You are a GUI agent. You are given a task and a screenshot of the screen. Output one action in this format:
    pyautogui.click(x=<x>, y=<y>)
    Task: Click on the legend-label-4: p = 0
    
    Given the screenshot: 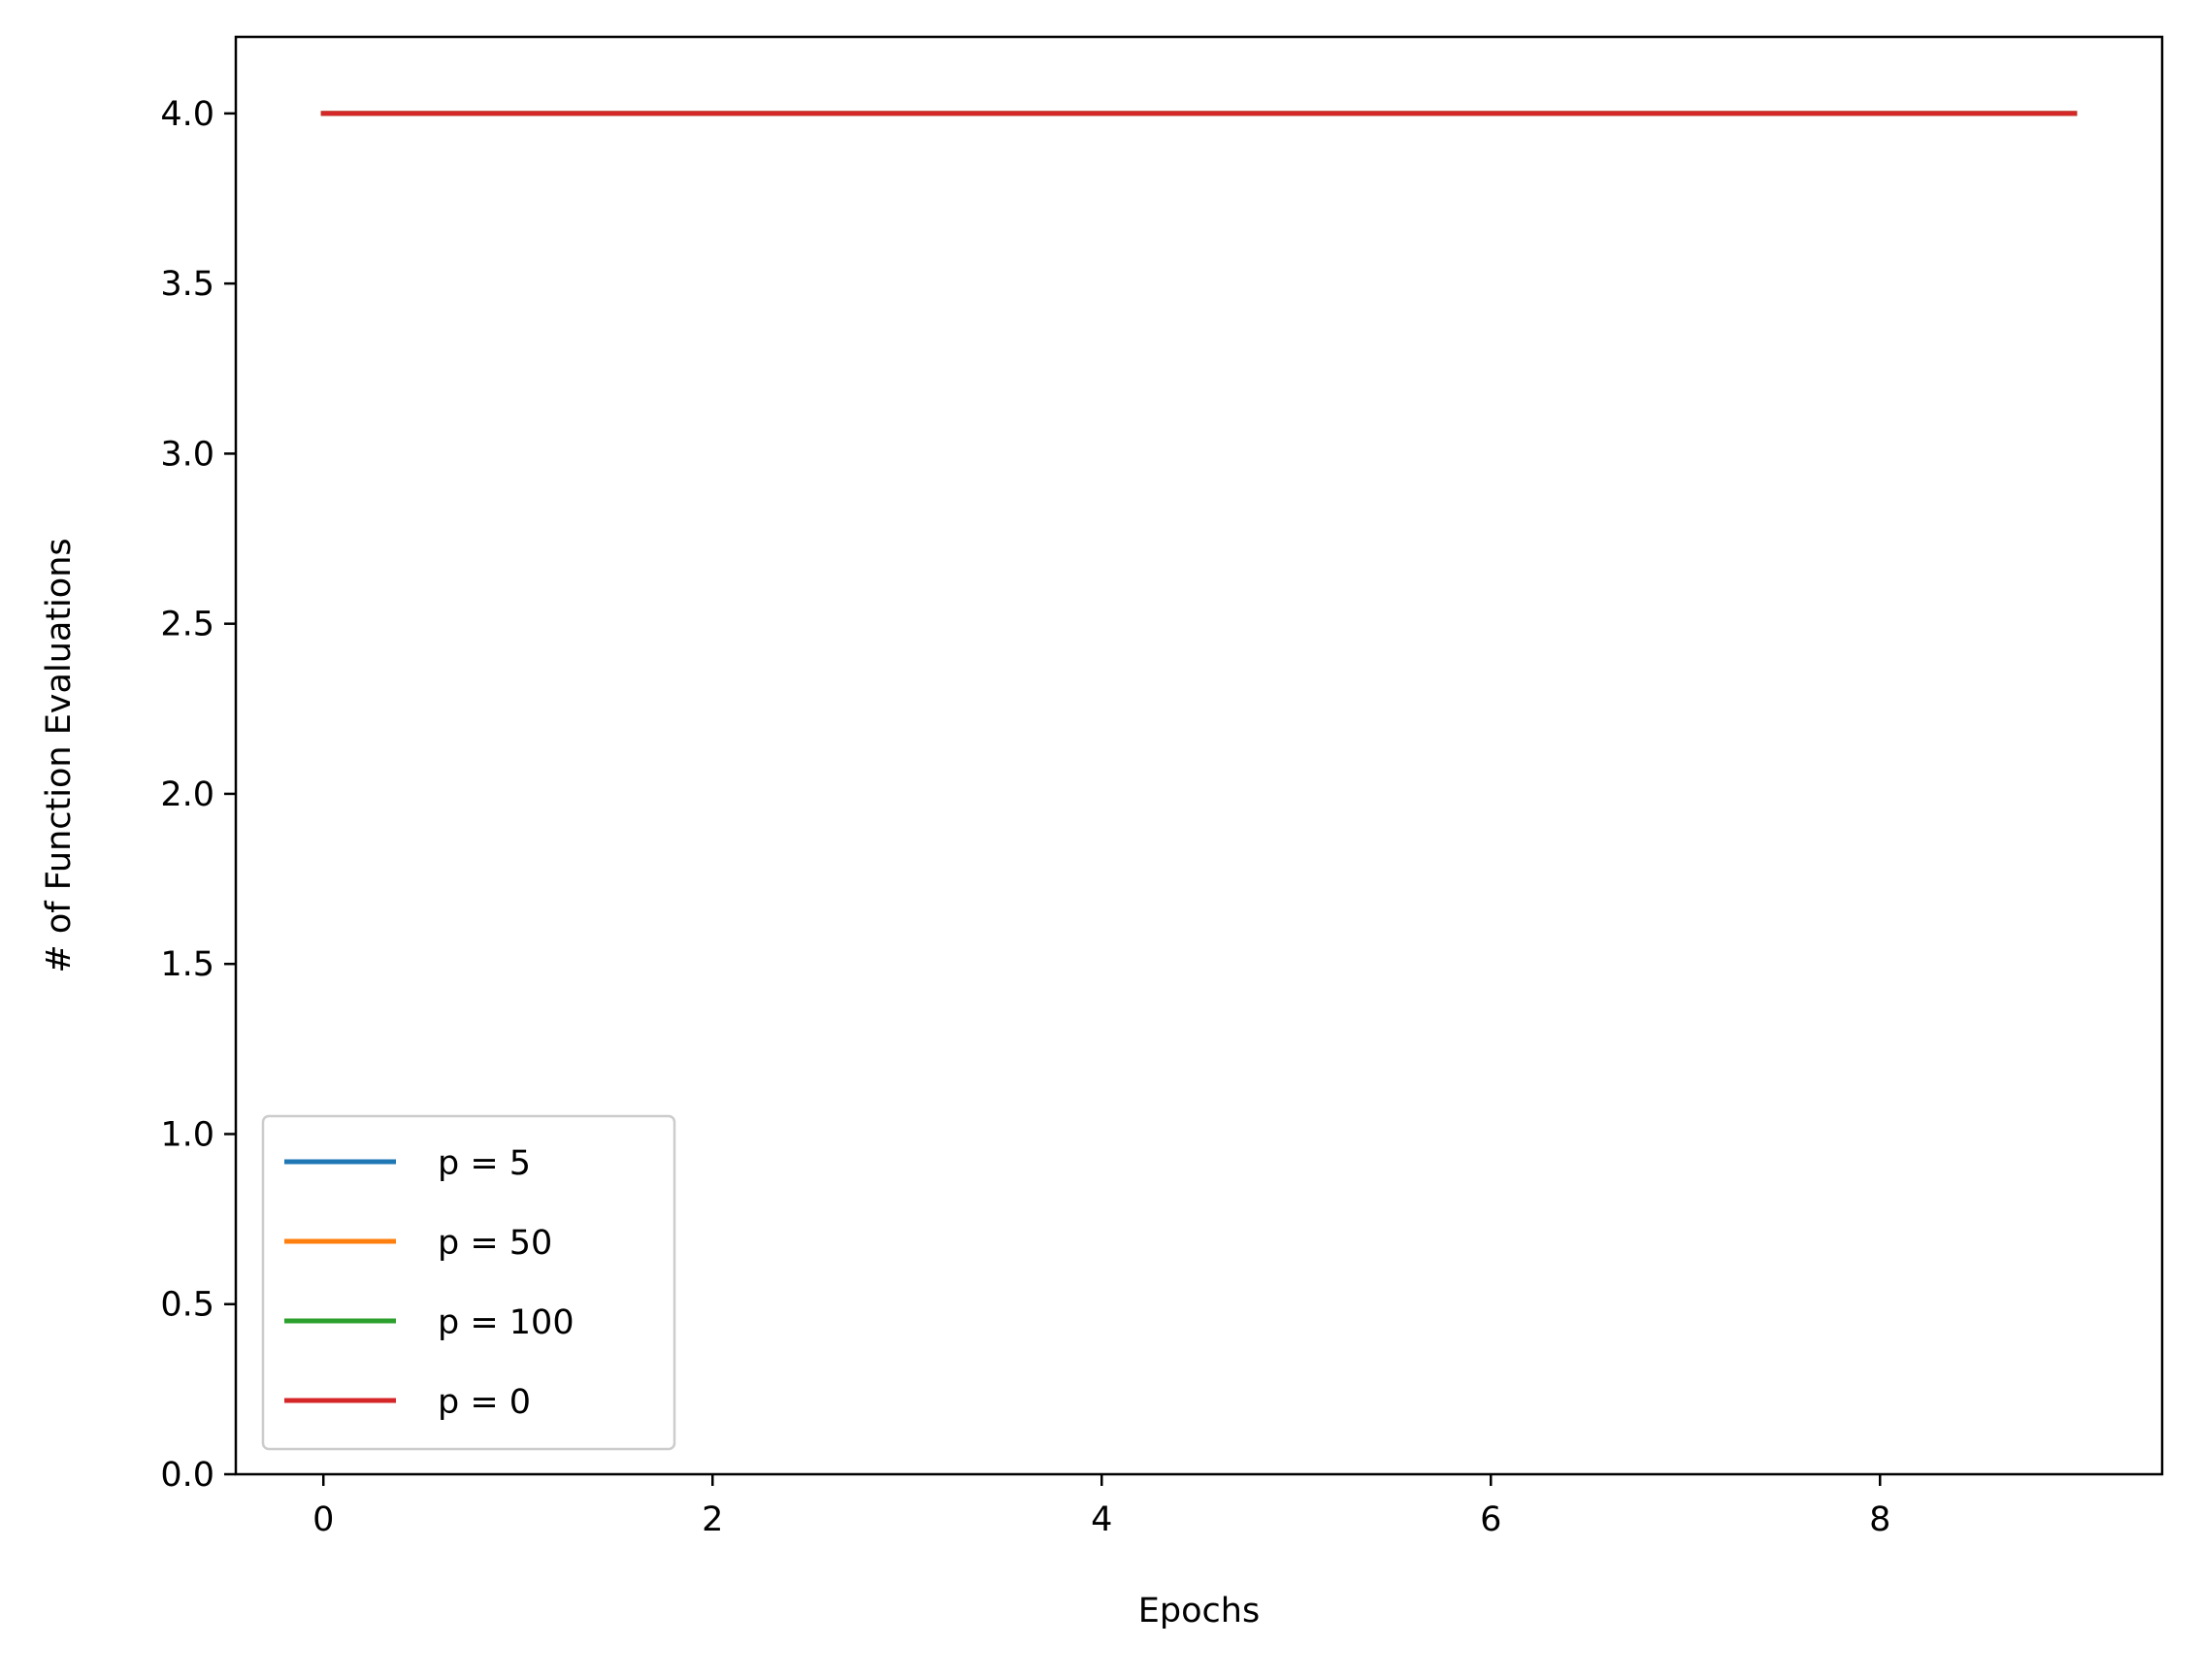 What is the action you would take?
    pyautogui.click(x=485, y=1402)
    